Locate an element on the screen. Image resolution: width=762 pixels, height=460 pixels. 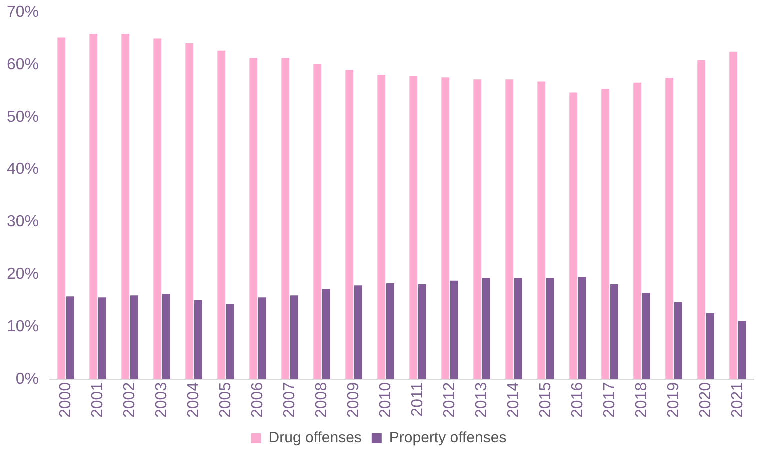
legend-label: Property offenses is located at coordinates (448, 438).